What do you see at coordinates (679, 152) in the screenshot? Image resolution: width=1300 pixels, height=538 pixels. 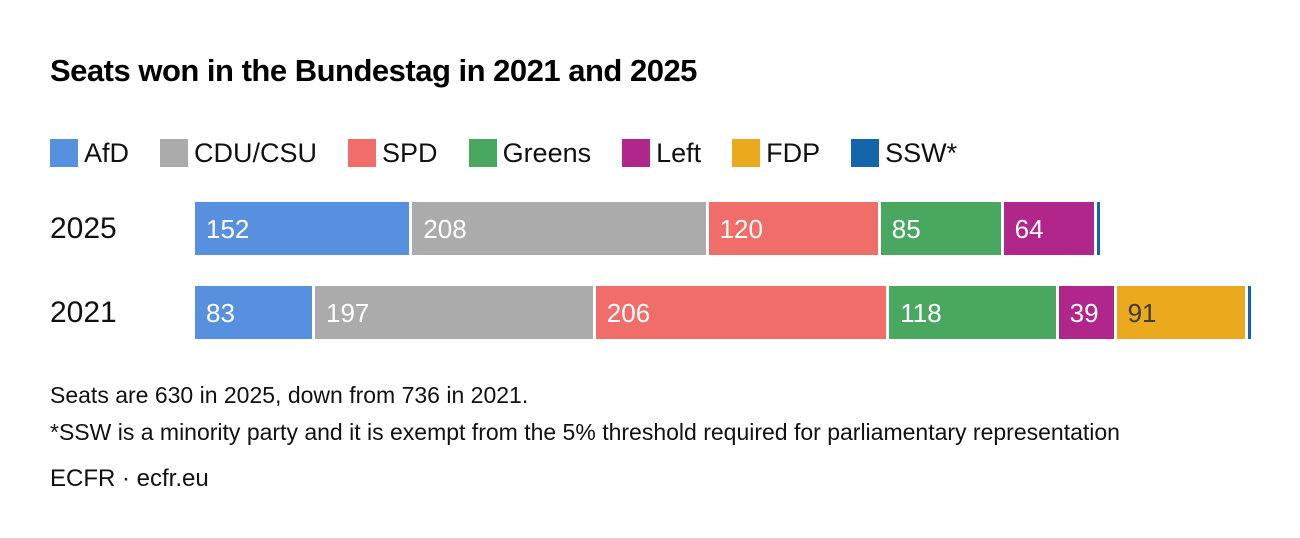 I see `legend-label: Left` at bounding box center [679, 152].